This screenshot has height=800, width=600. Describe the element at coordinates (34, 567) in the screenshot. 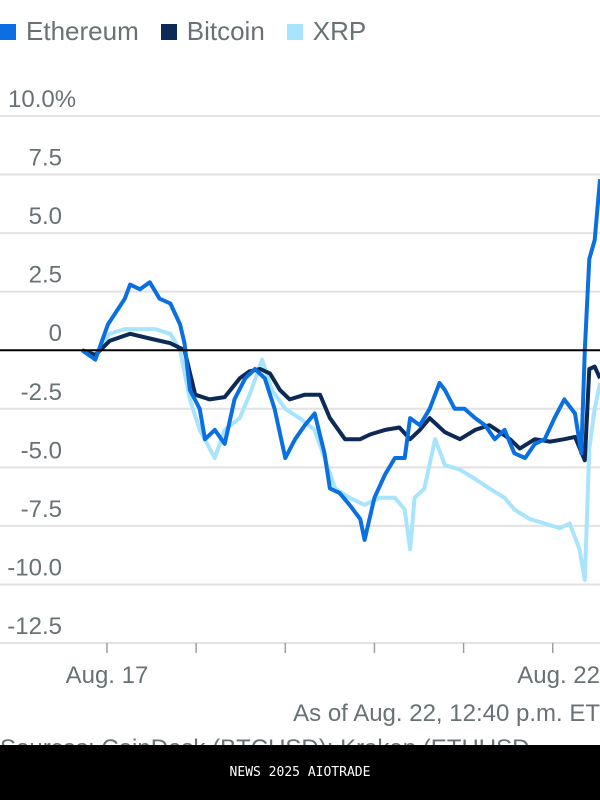

I see `y-tick-label: -10.0` at that location.